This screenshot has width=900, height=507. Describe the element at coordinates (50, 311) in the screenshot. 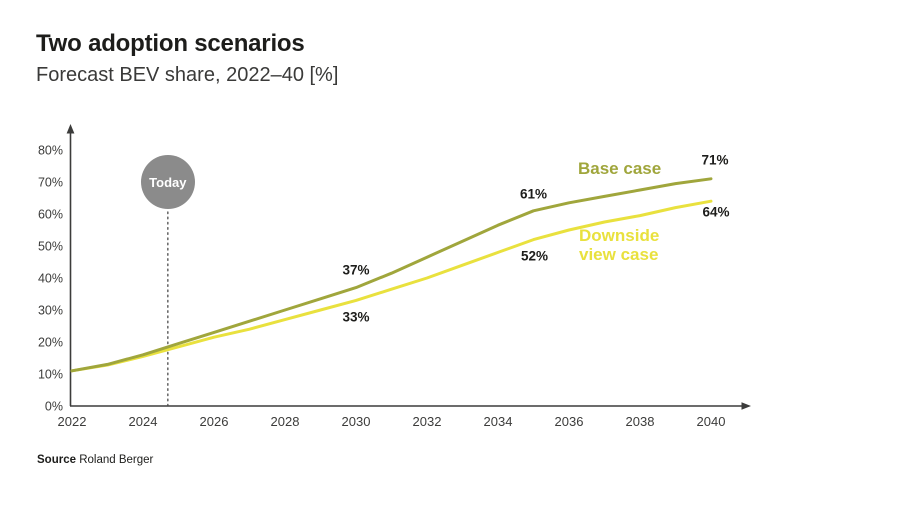

I see `y-tick-label: 30%` at that location.